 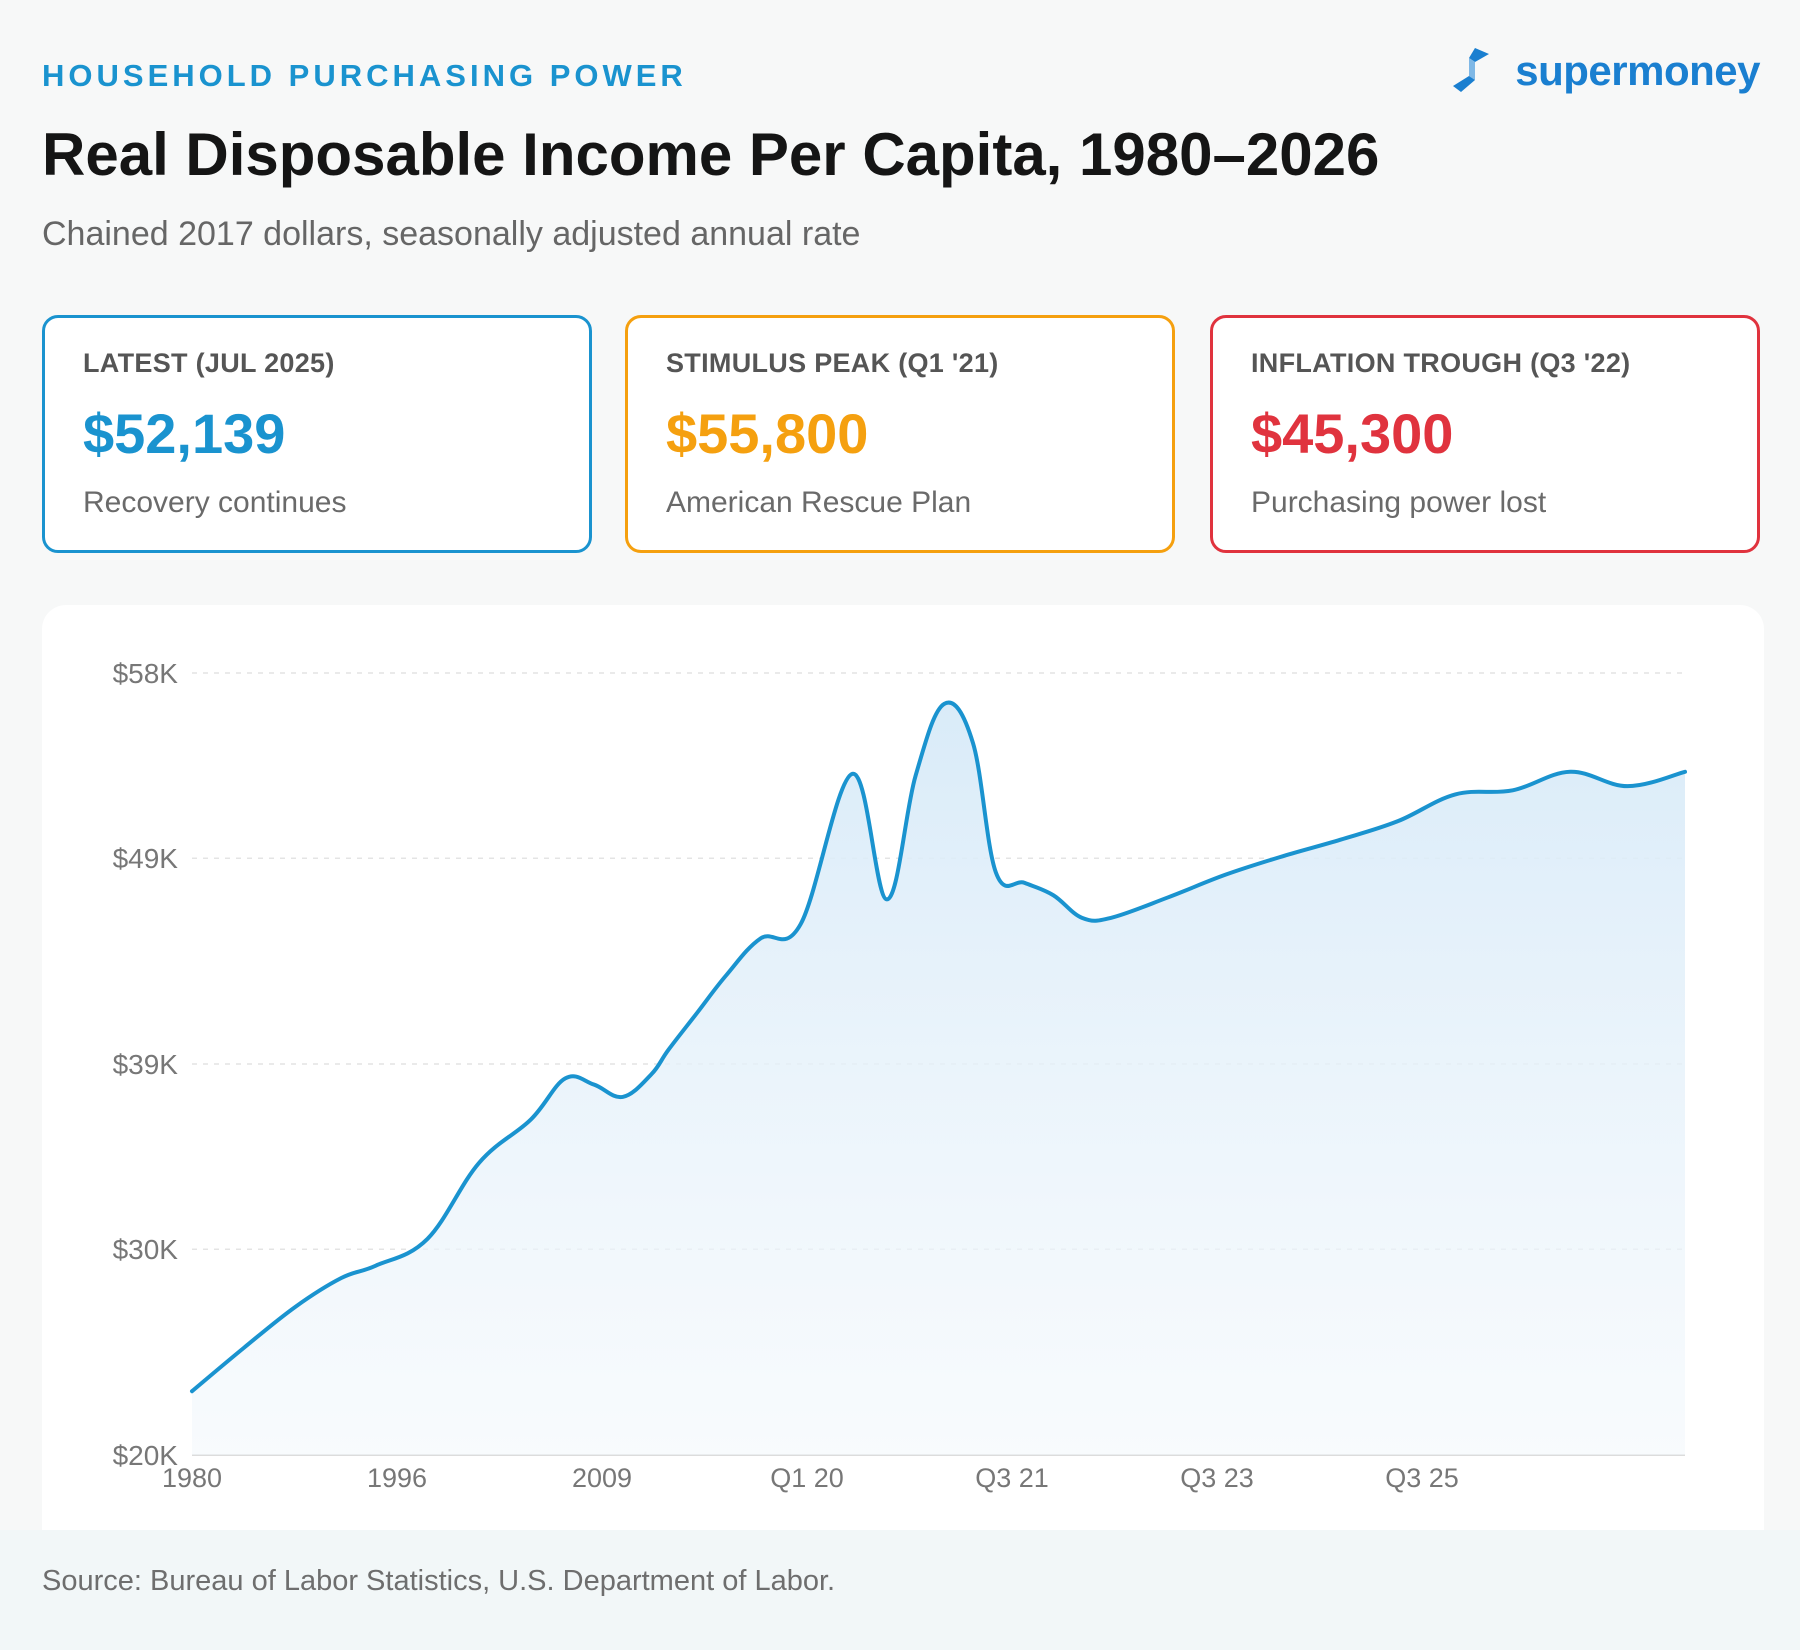 What do you see at coordinates (1422, 1478) in the screenshot?
I see `x-tick-label: Q3 25` at bounding box center [1422, 1478].